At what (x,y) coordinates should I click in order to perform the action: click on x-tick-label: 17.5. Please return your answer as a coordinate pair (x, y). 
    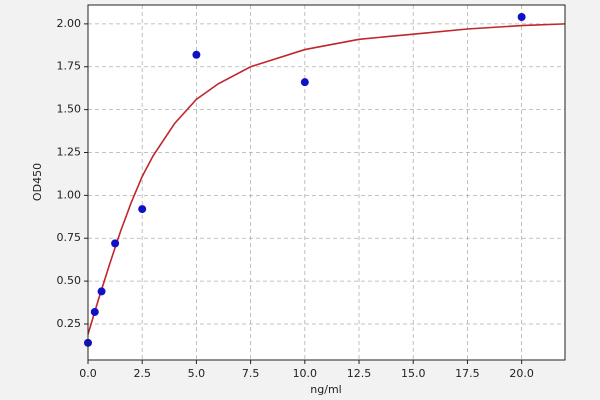
    Looking at the image, I should click on (467, 373).